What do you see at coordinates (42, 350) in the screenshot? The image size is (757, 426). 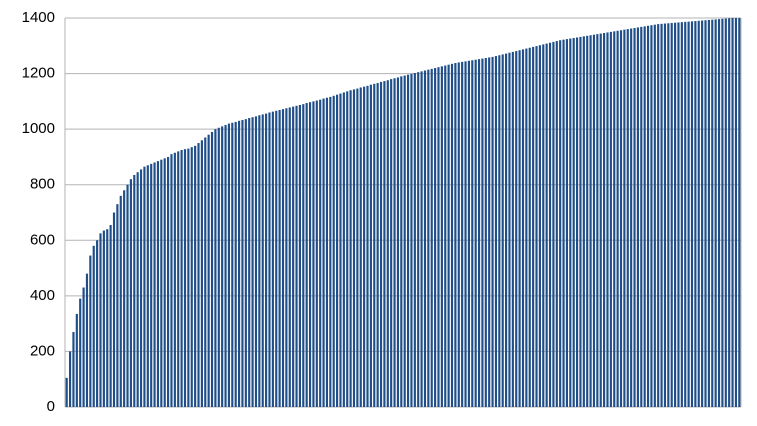 I see `y-tick-label: 200` at bounding box center [42, 350].